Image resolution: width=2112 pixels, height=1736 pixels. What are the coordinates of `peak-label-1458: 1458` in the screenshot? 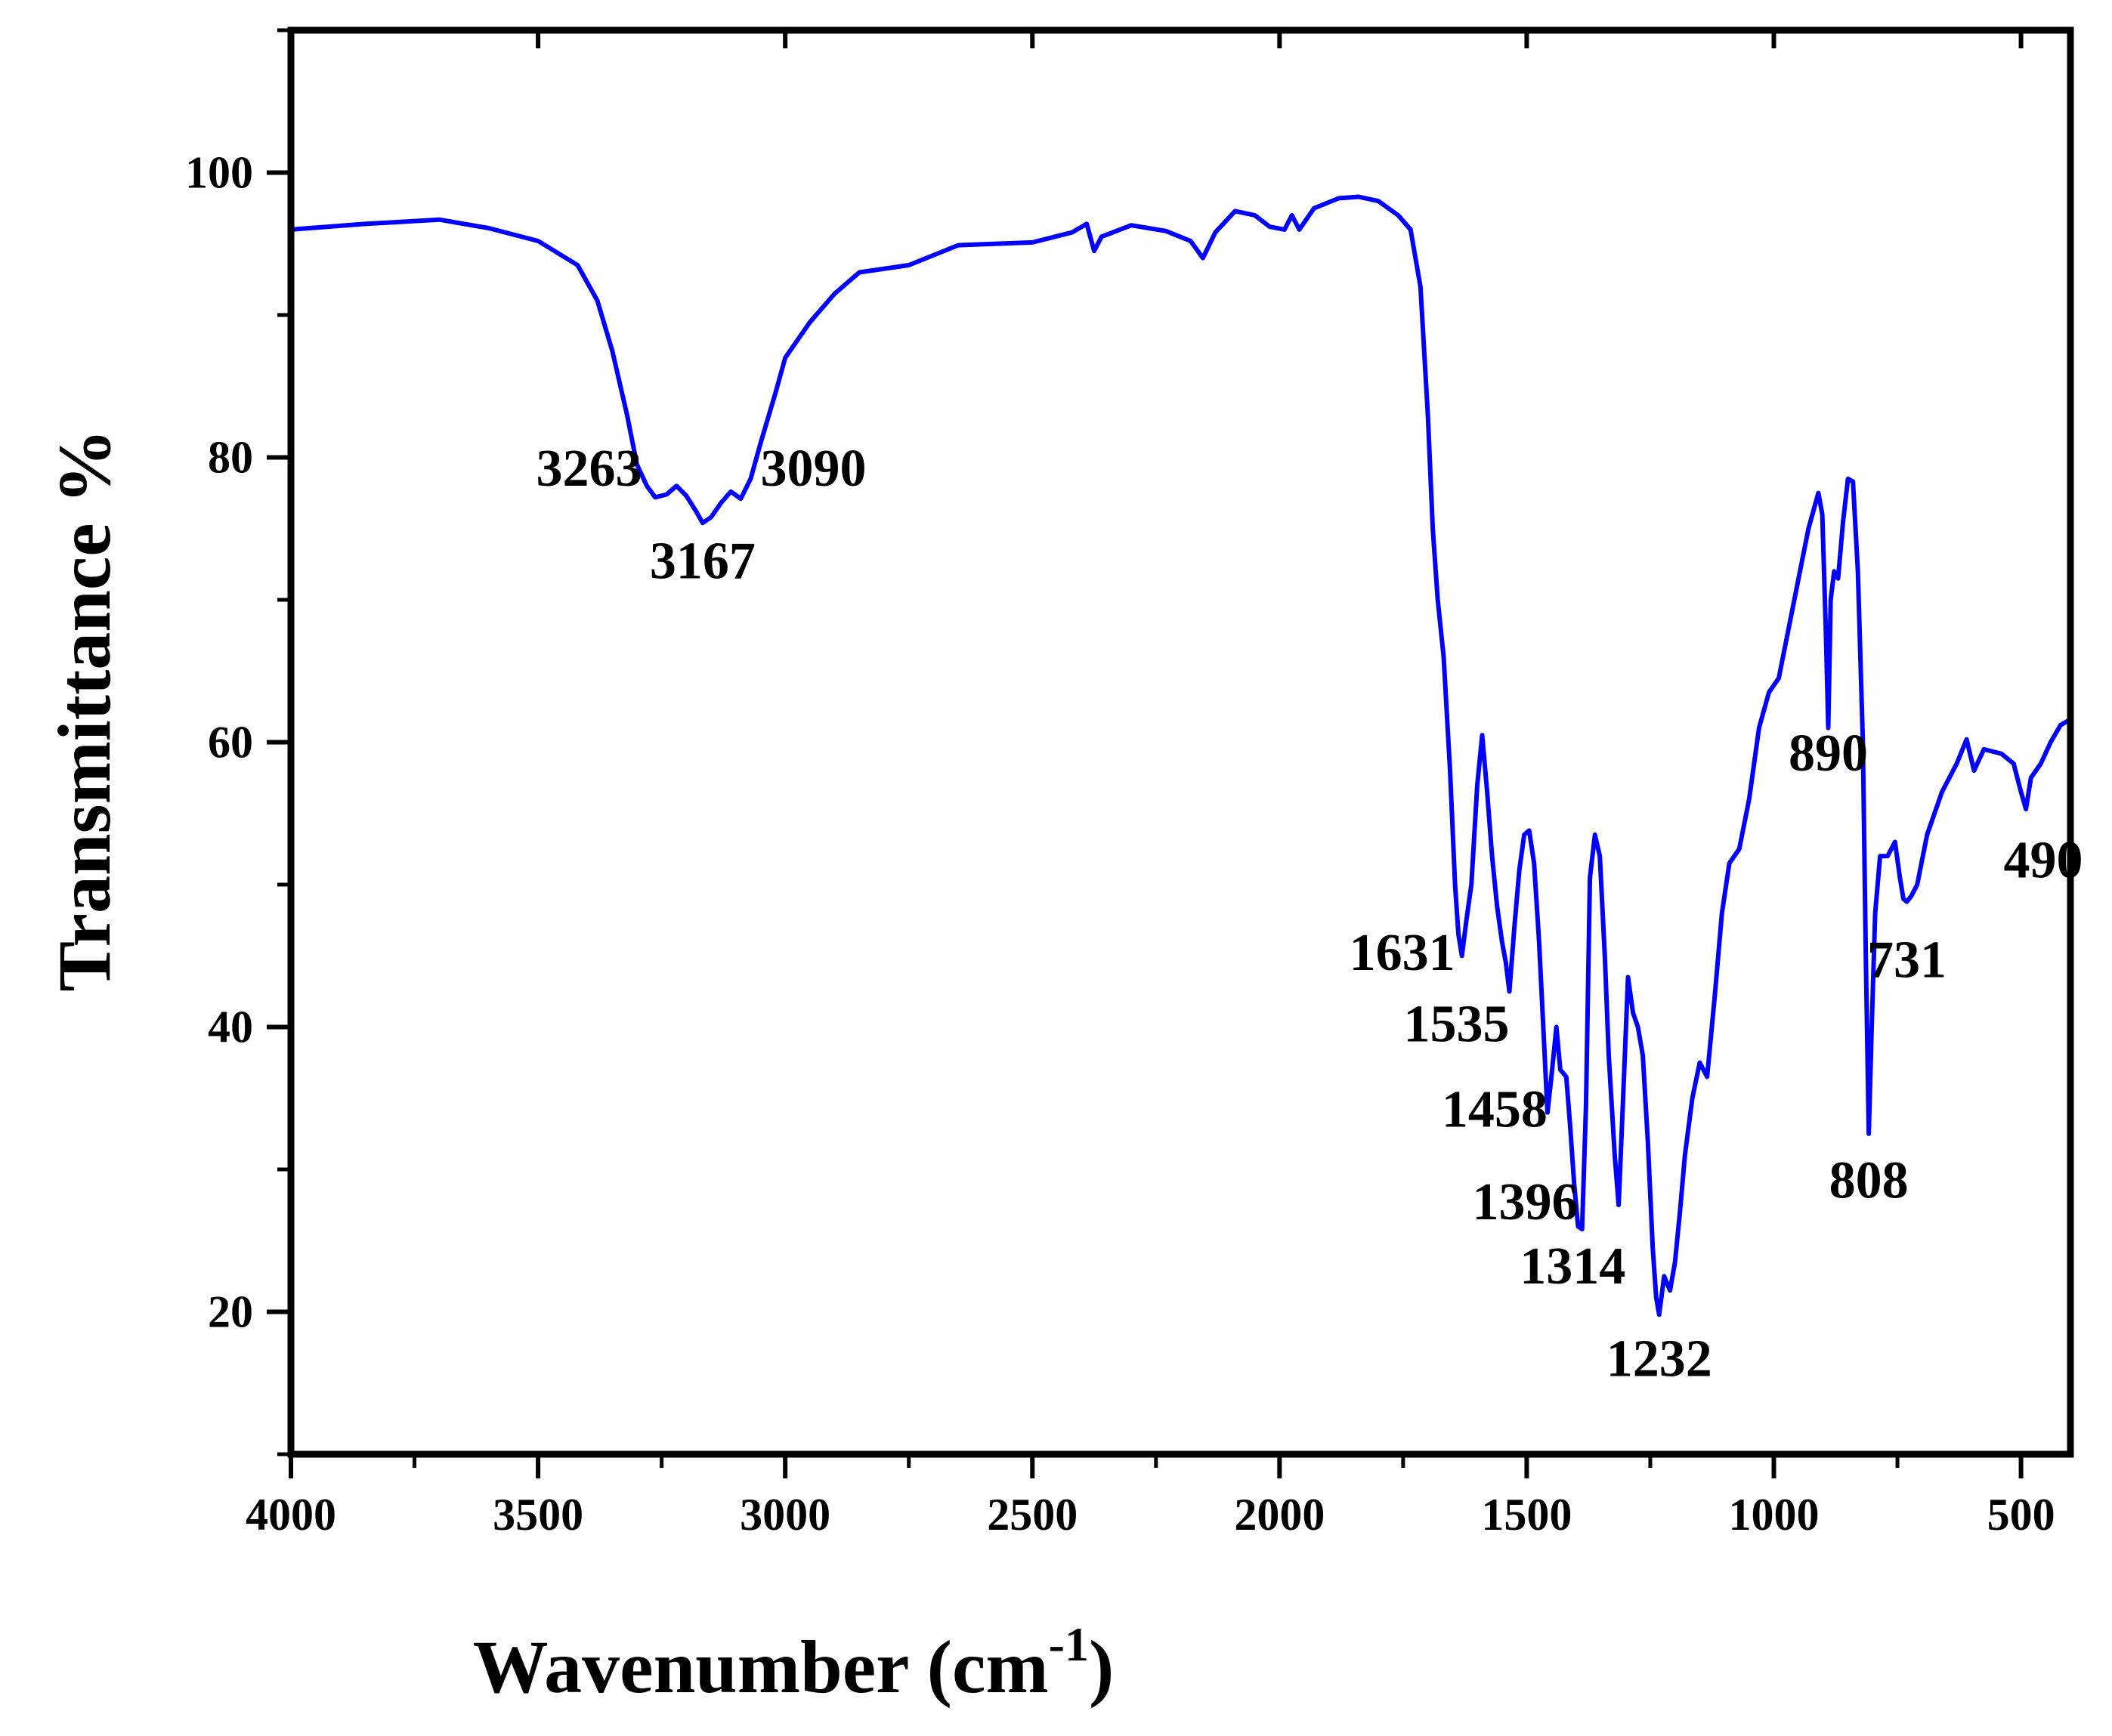 It's located at (1495, 1109).